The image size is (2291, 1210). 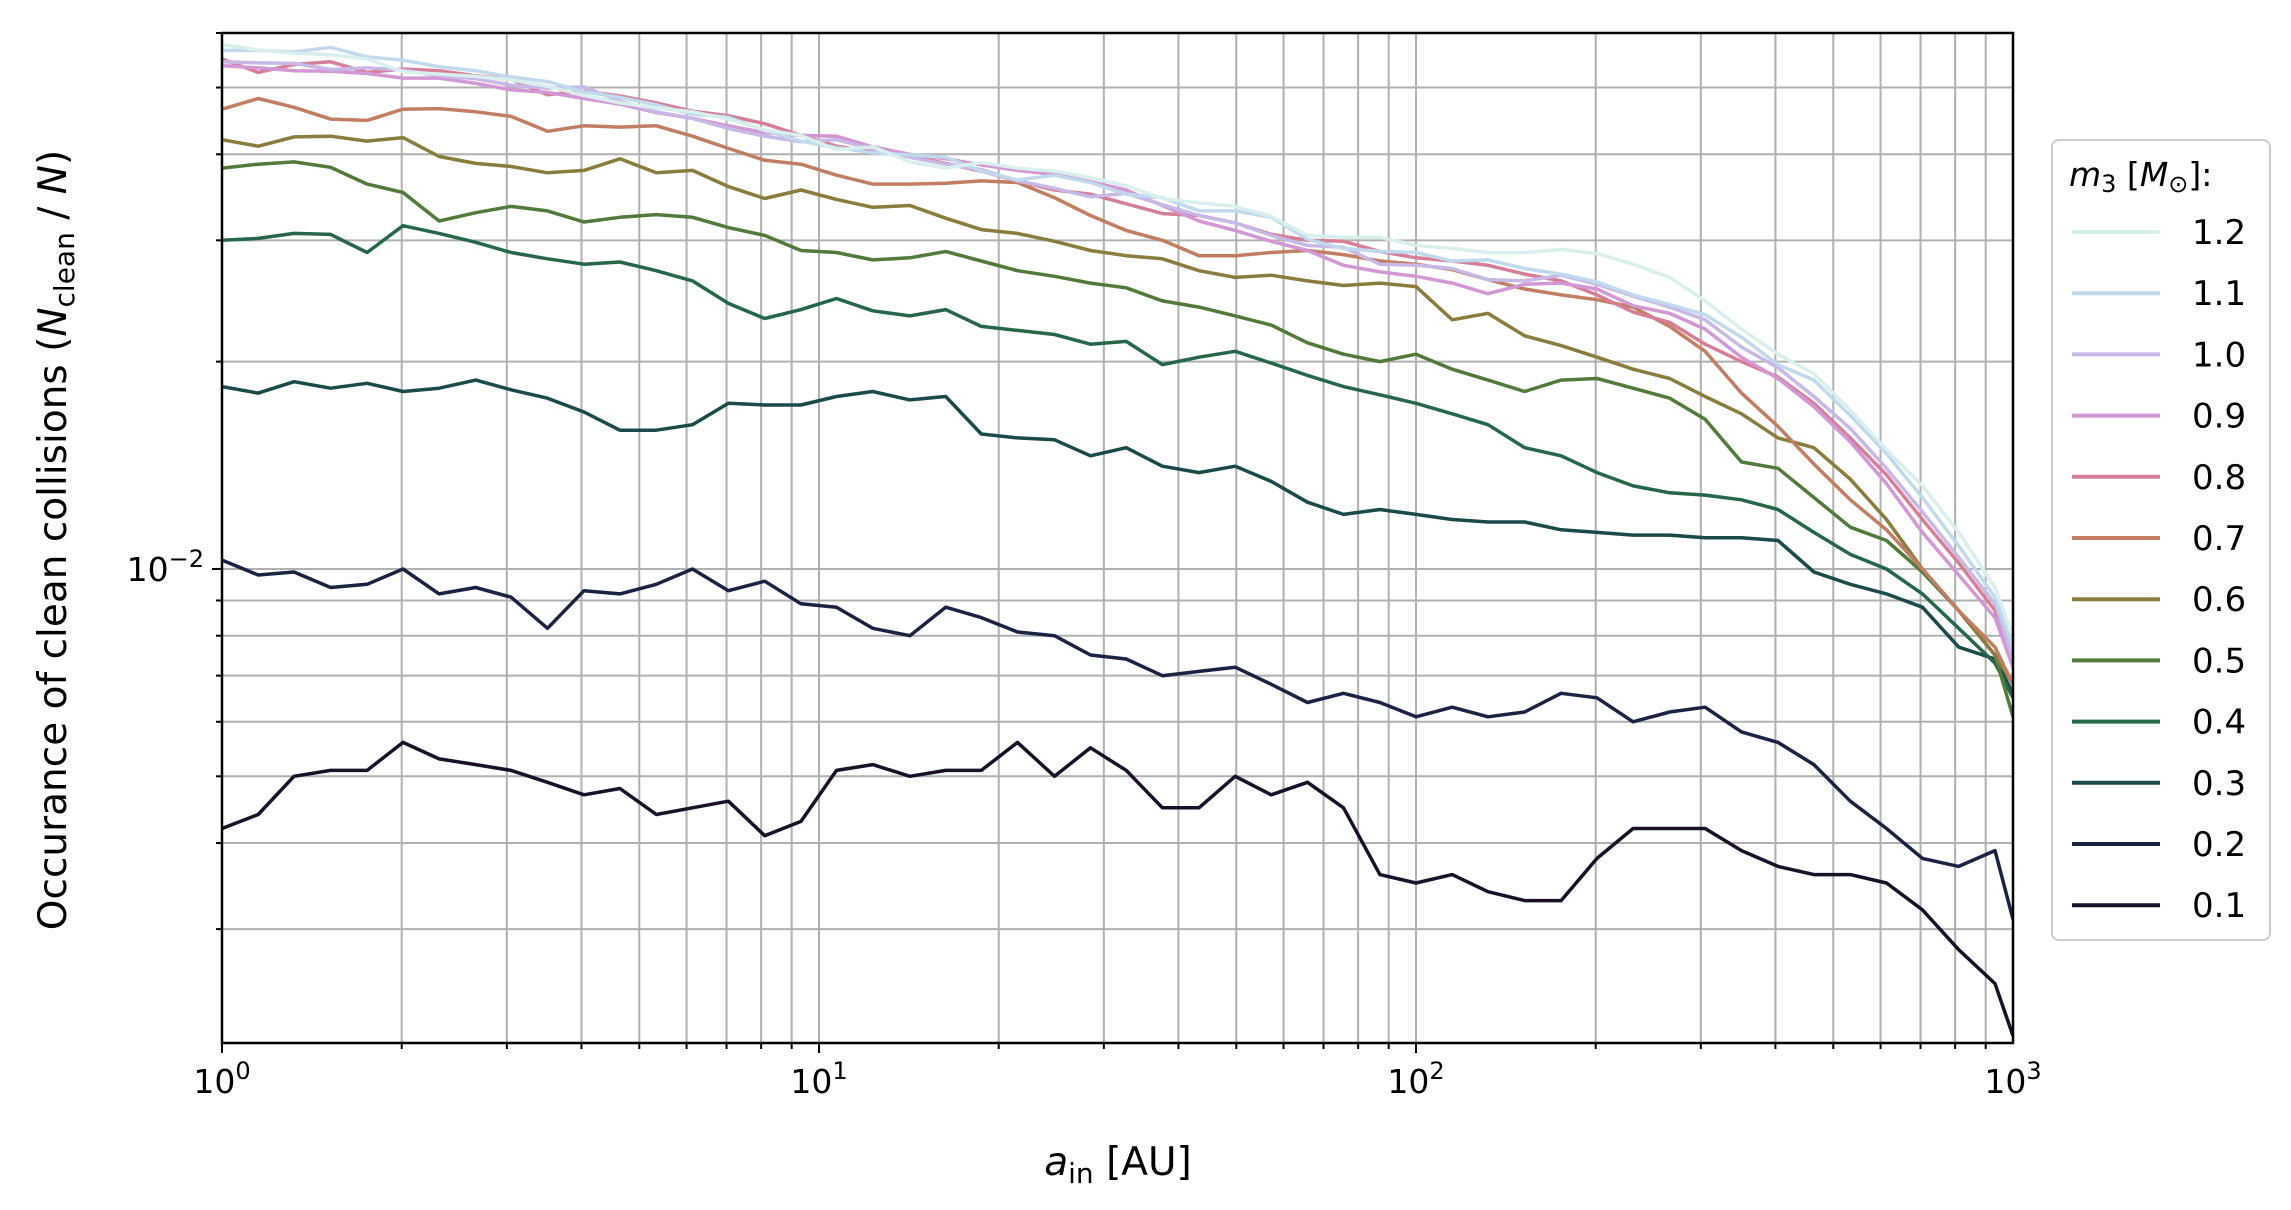 What do you see at coordinates (165, 567) in the screenshot?
I see `y-tick-label: 10−2` at bounding box center [165, 567].